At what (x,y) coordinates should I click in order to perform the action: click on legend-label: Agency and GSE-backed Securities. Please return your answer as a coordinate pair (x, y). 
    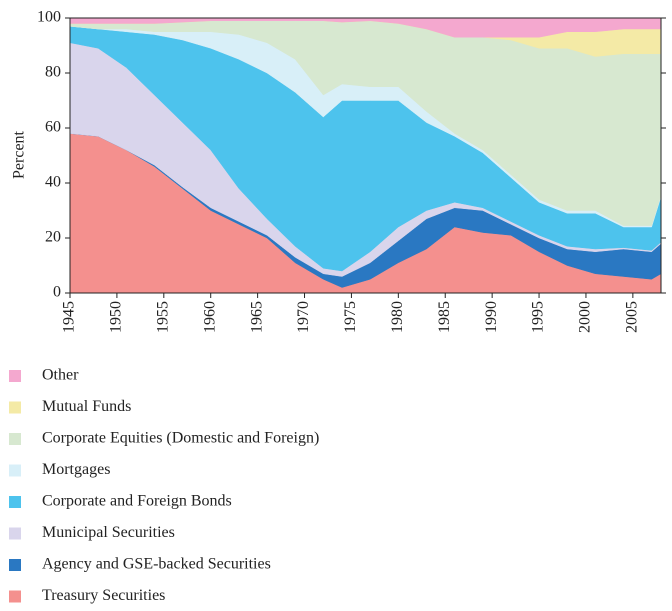
    Looking at the image, I should click on (156, 564).